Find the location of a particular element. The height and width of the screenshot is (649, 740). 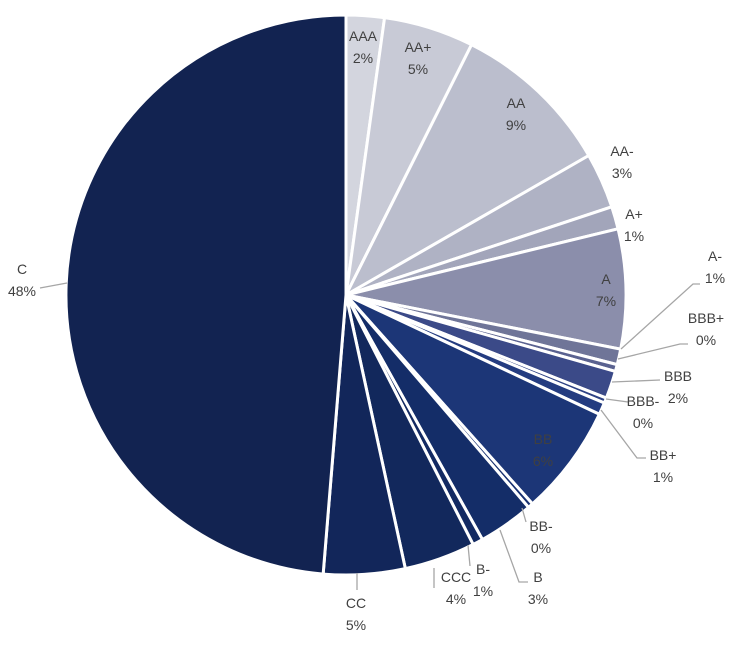

slice-label: BB 6% is located at coordinates (543, 450).